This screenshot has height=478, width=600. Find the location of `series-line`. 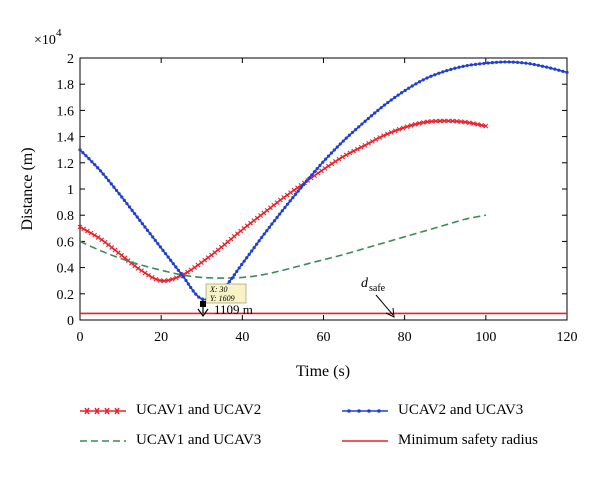

series-line is located at coordinates (282, 246).